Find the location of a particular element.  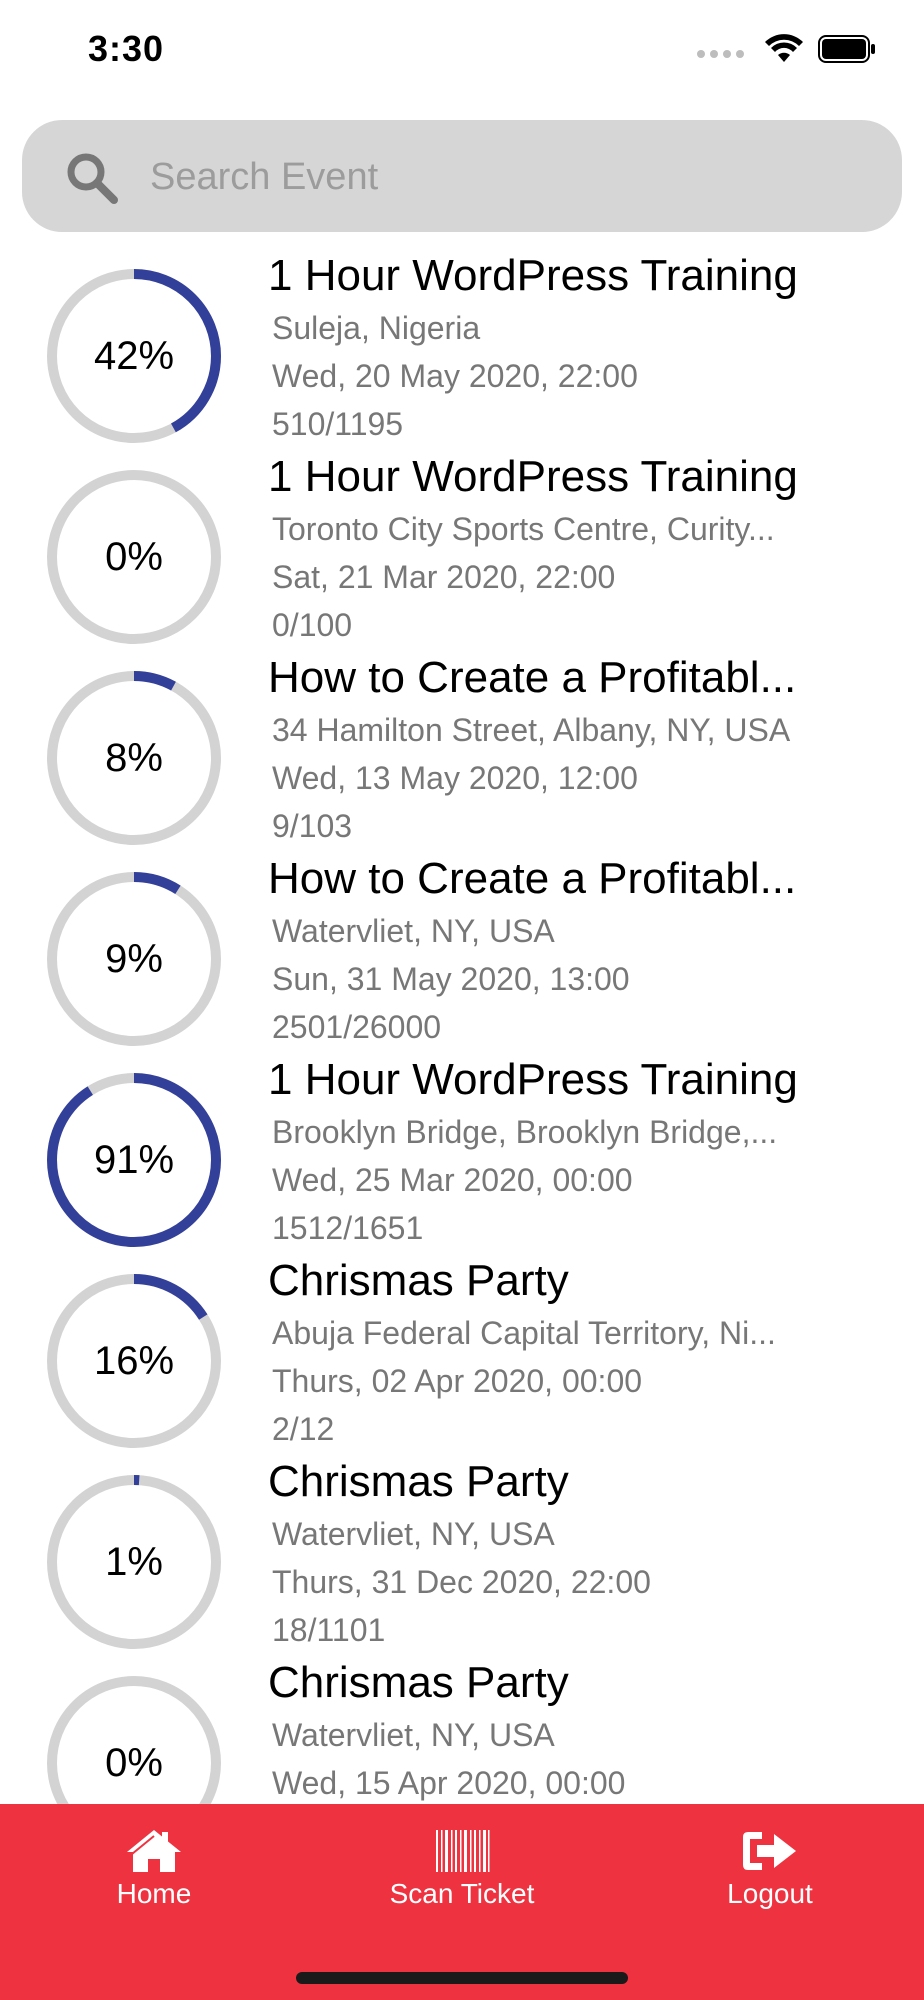

event-tickets: 2/12 is located at coordinates (303, 1429).